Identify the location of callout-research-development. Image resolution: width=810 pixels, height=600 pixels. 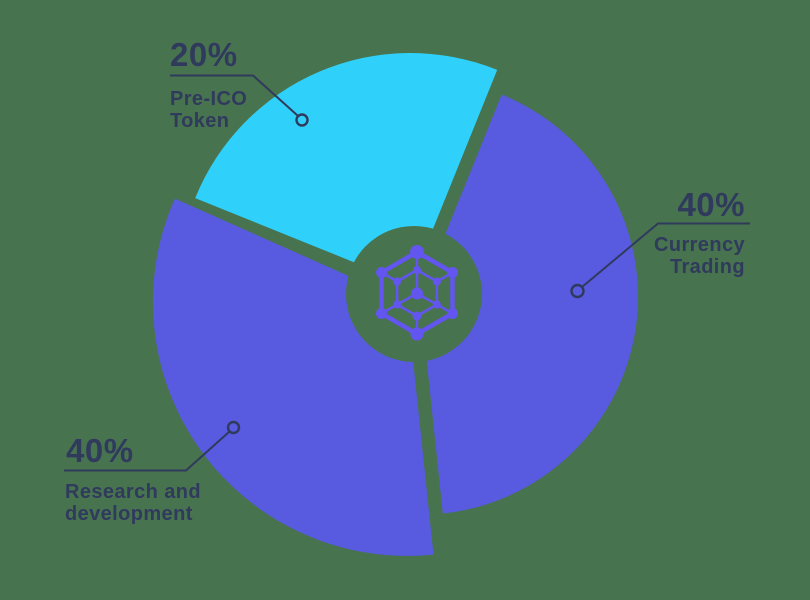
(152, 446).